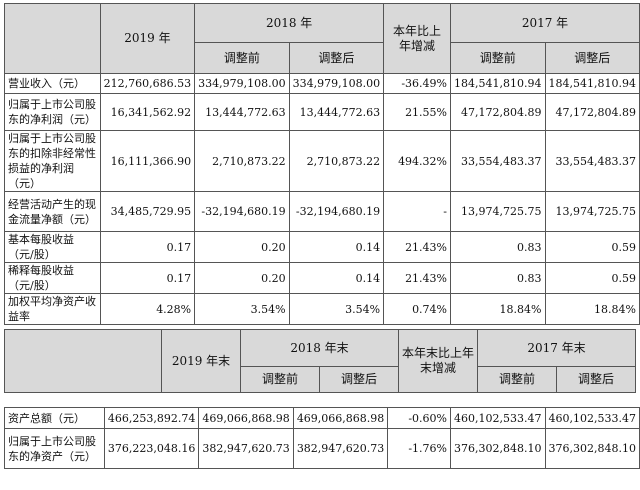 The width and height of the screenshot is (640, 490). What do you see at coordinates (280, 379) in the screenshot?
I see `header2-2018-before: 调整前` at bounding box center [280, 379].